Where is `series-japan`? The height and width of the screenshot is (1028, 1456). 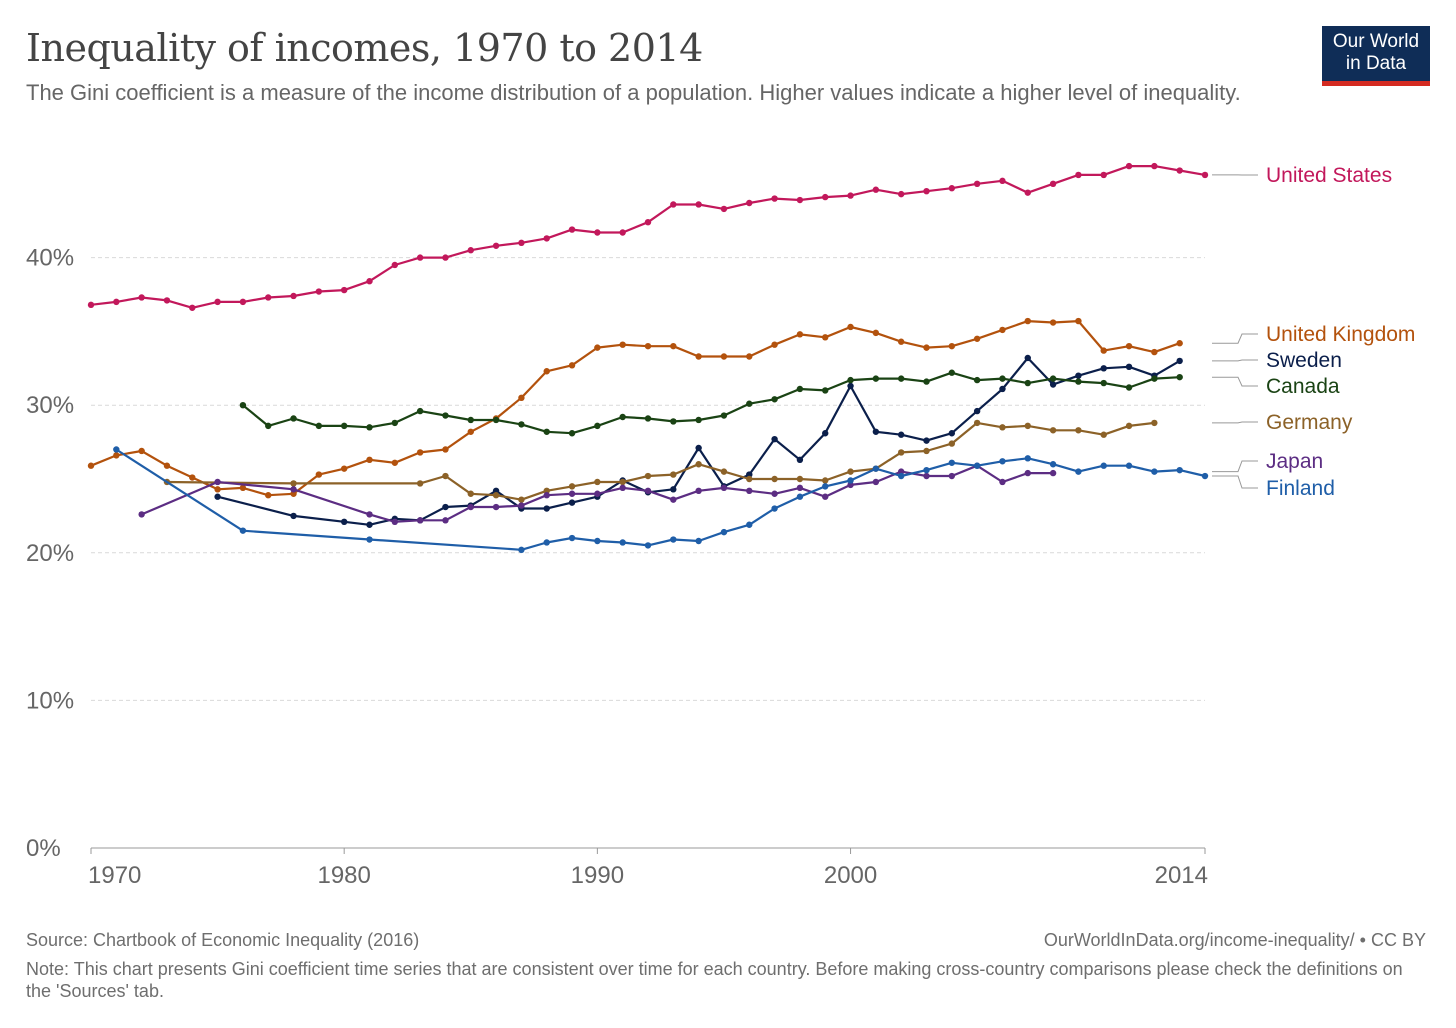
series-japan is located at coordinates (597, 494).